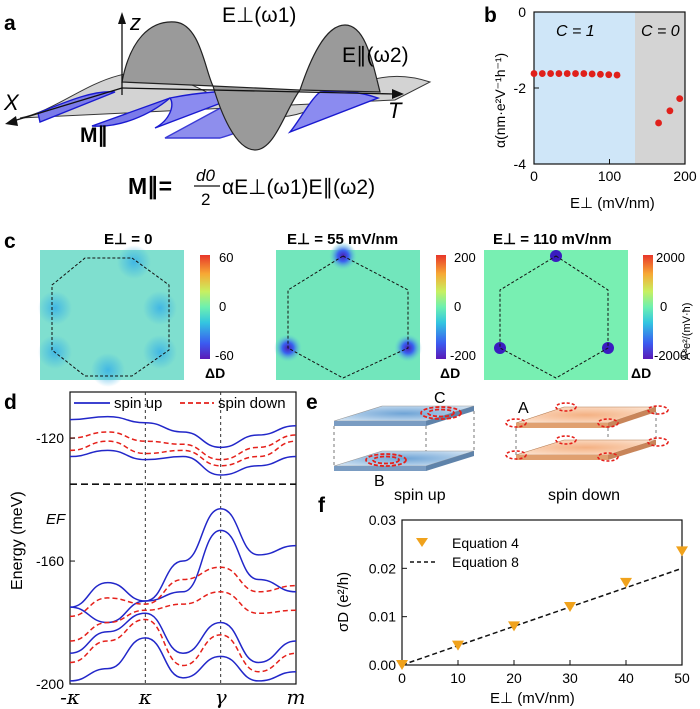  What do you see at coordinates (343, 602) in the screenshot?
I see `f-ylabel: σD (e²/h)` at bounding box center [343, 602].